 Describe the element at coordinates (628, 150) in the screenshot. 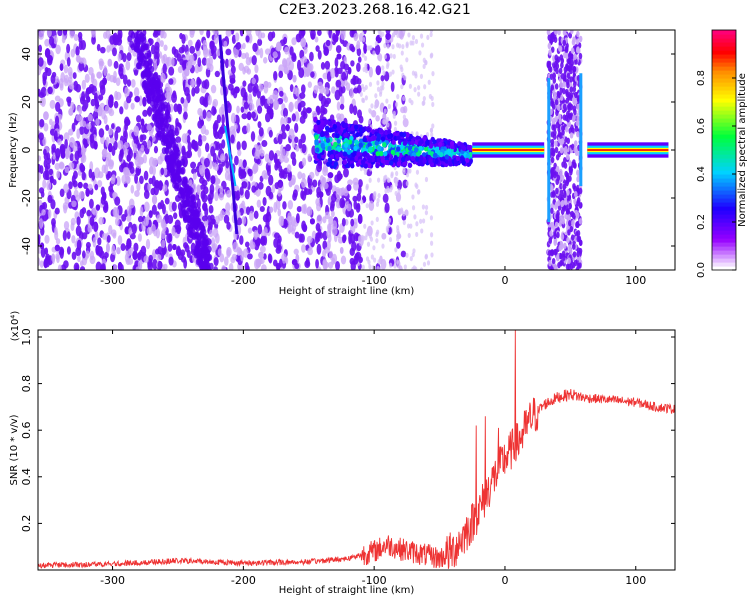

I see `carrier-peak` at that location.